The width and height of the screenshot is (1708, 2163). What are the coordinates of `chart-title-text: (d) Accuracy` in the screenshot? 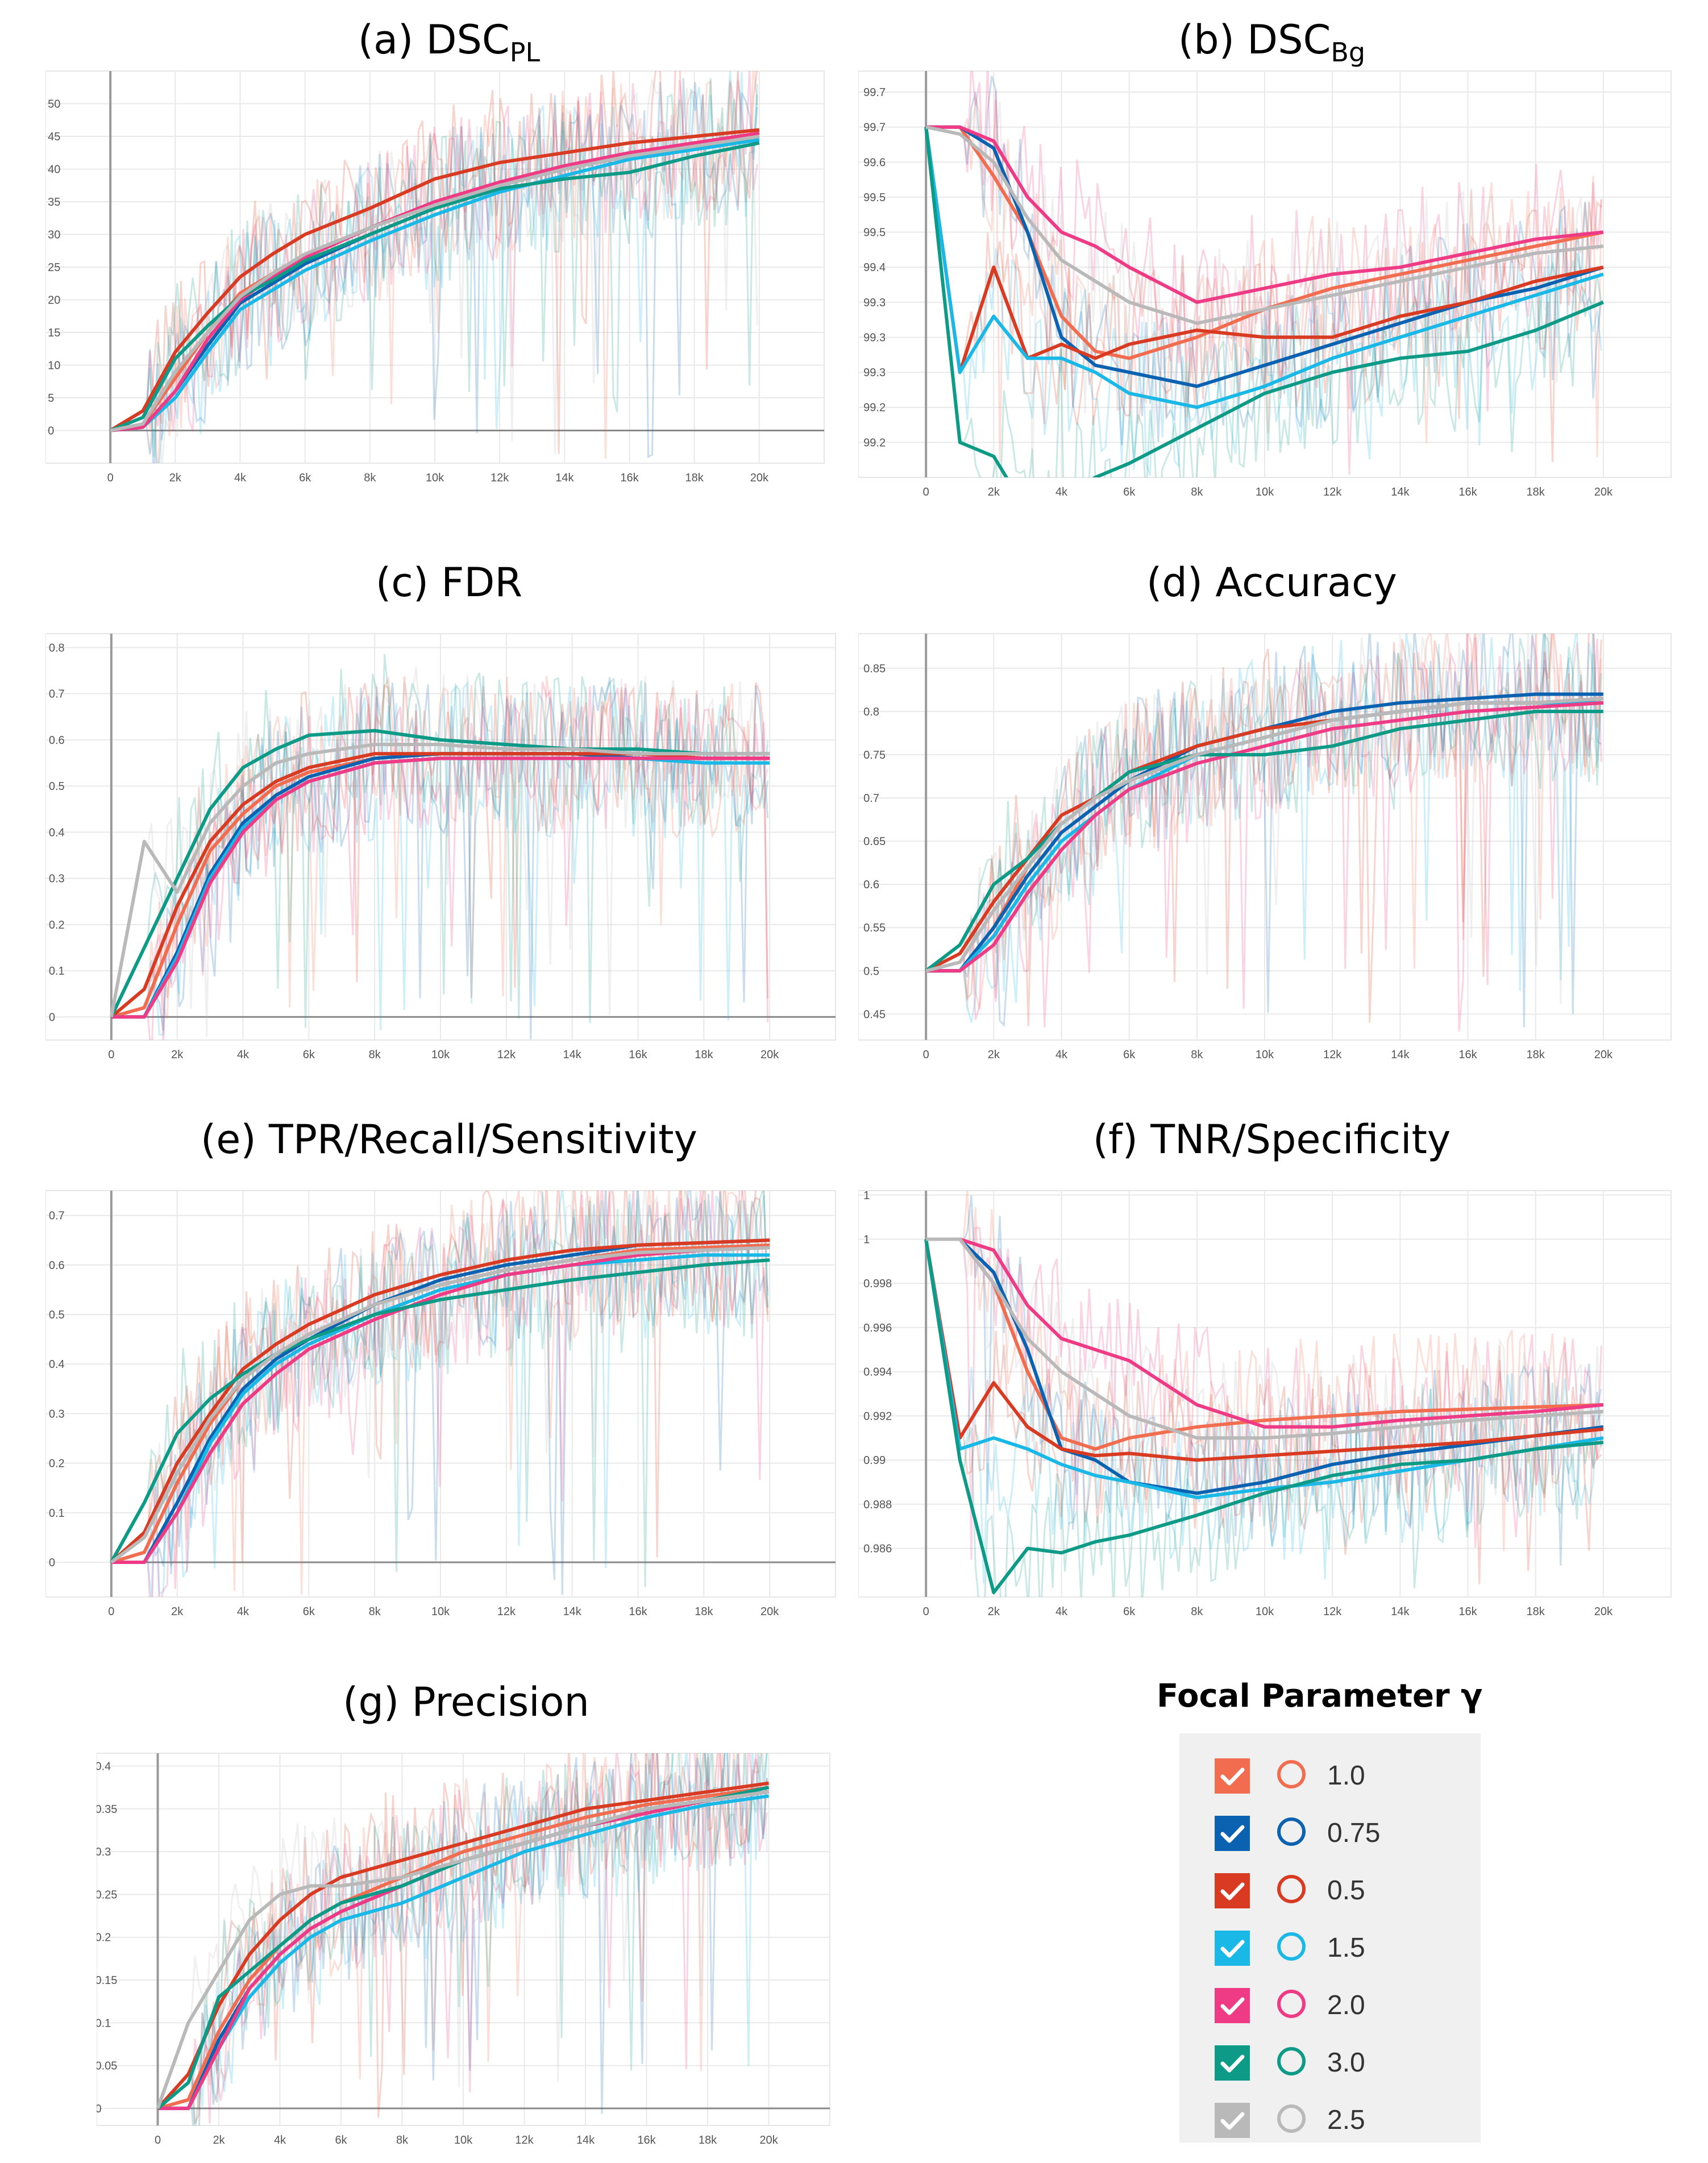 It's located at (1271, 582).